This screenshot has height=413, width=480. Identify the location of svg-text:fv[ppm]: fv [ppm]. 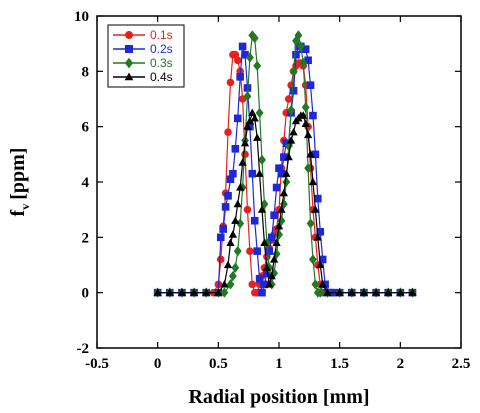
(19, 182).